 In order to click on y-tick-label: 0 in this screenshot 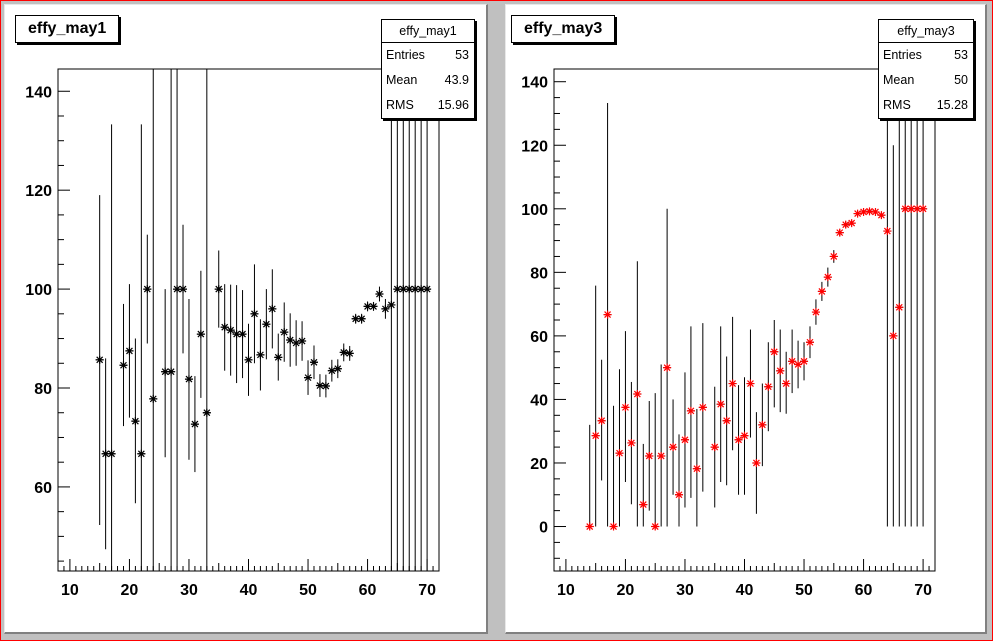, I will do `click(543, 528)`.